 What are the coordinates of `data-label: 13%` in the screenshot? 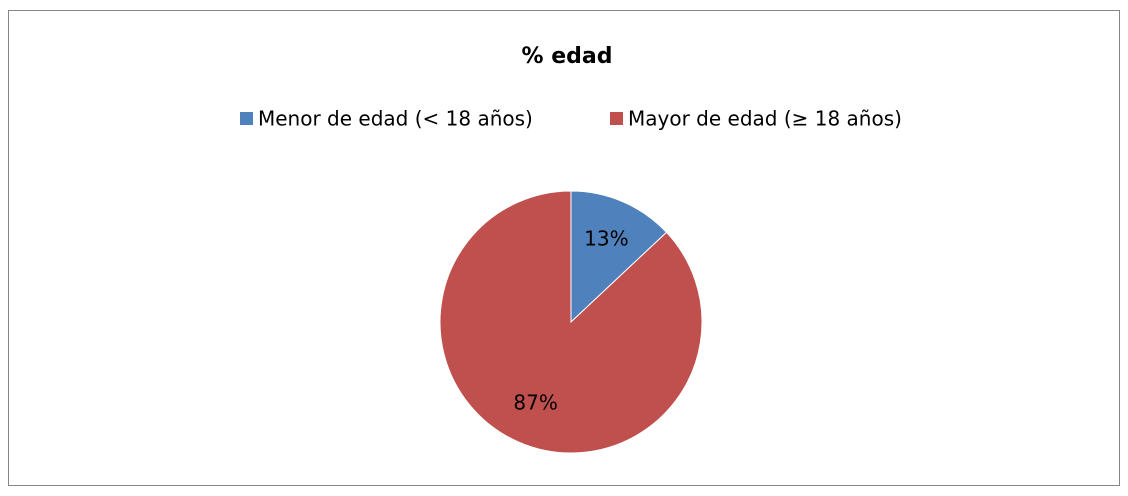 It's located at (606, 239).